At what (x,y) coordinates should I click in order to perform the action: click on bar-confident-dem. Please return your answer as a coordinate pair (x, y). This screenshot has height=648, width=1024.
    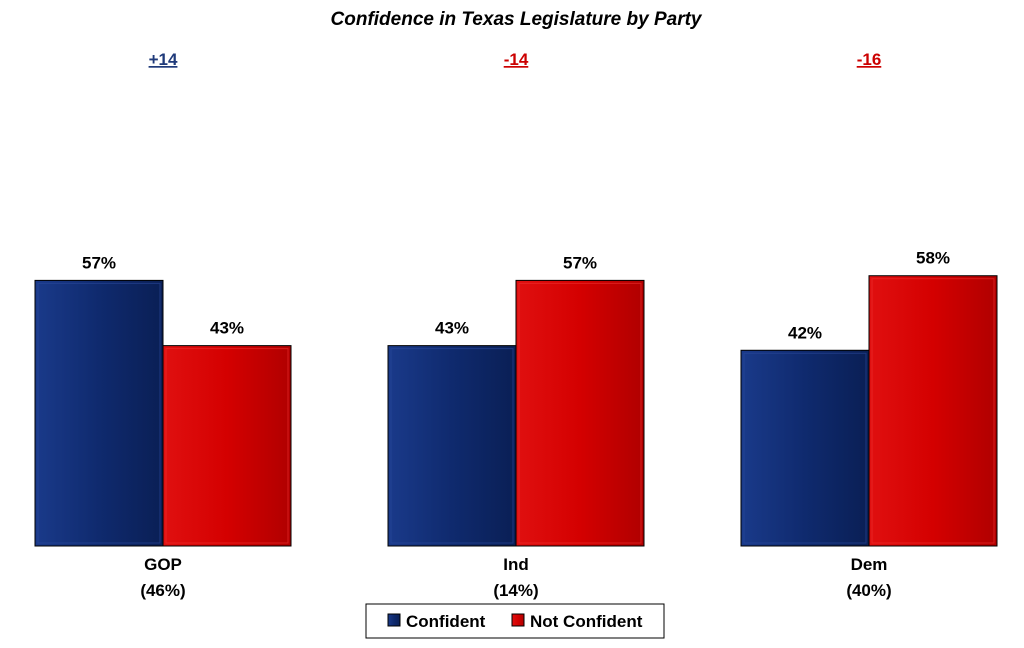
    Looking at the image, I should click on (805, 448).